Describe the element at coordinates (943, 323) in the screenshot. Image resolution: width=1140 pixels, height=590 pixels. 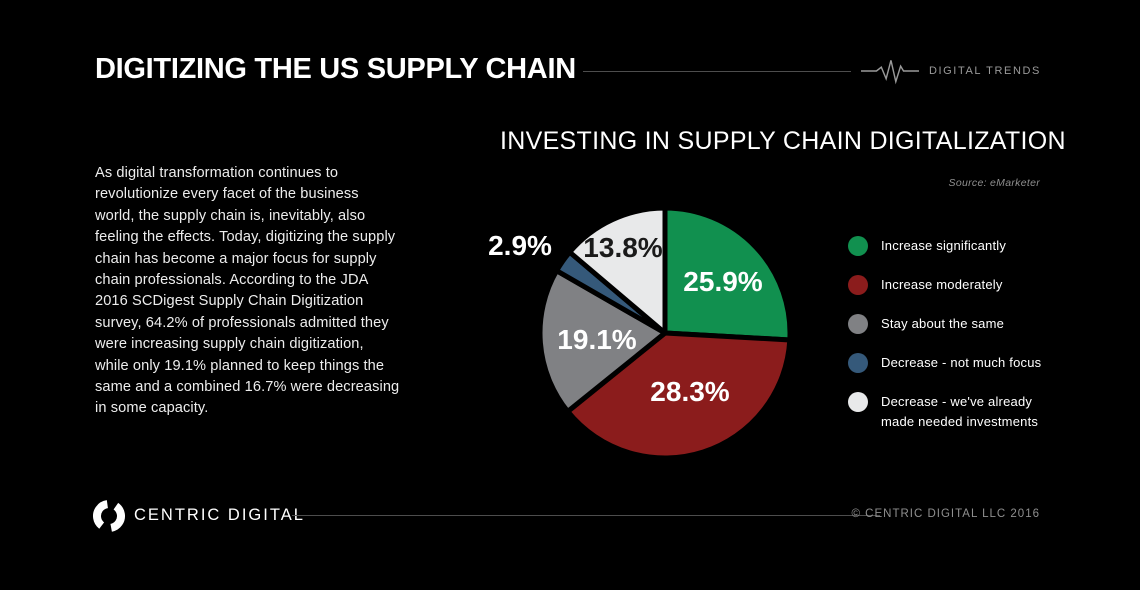
I see `legend-item-label: Stay about the same` at that location.